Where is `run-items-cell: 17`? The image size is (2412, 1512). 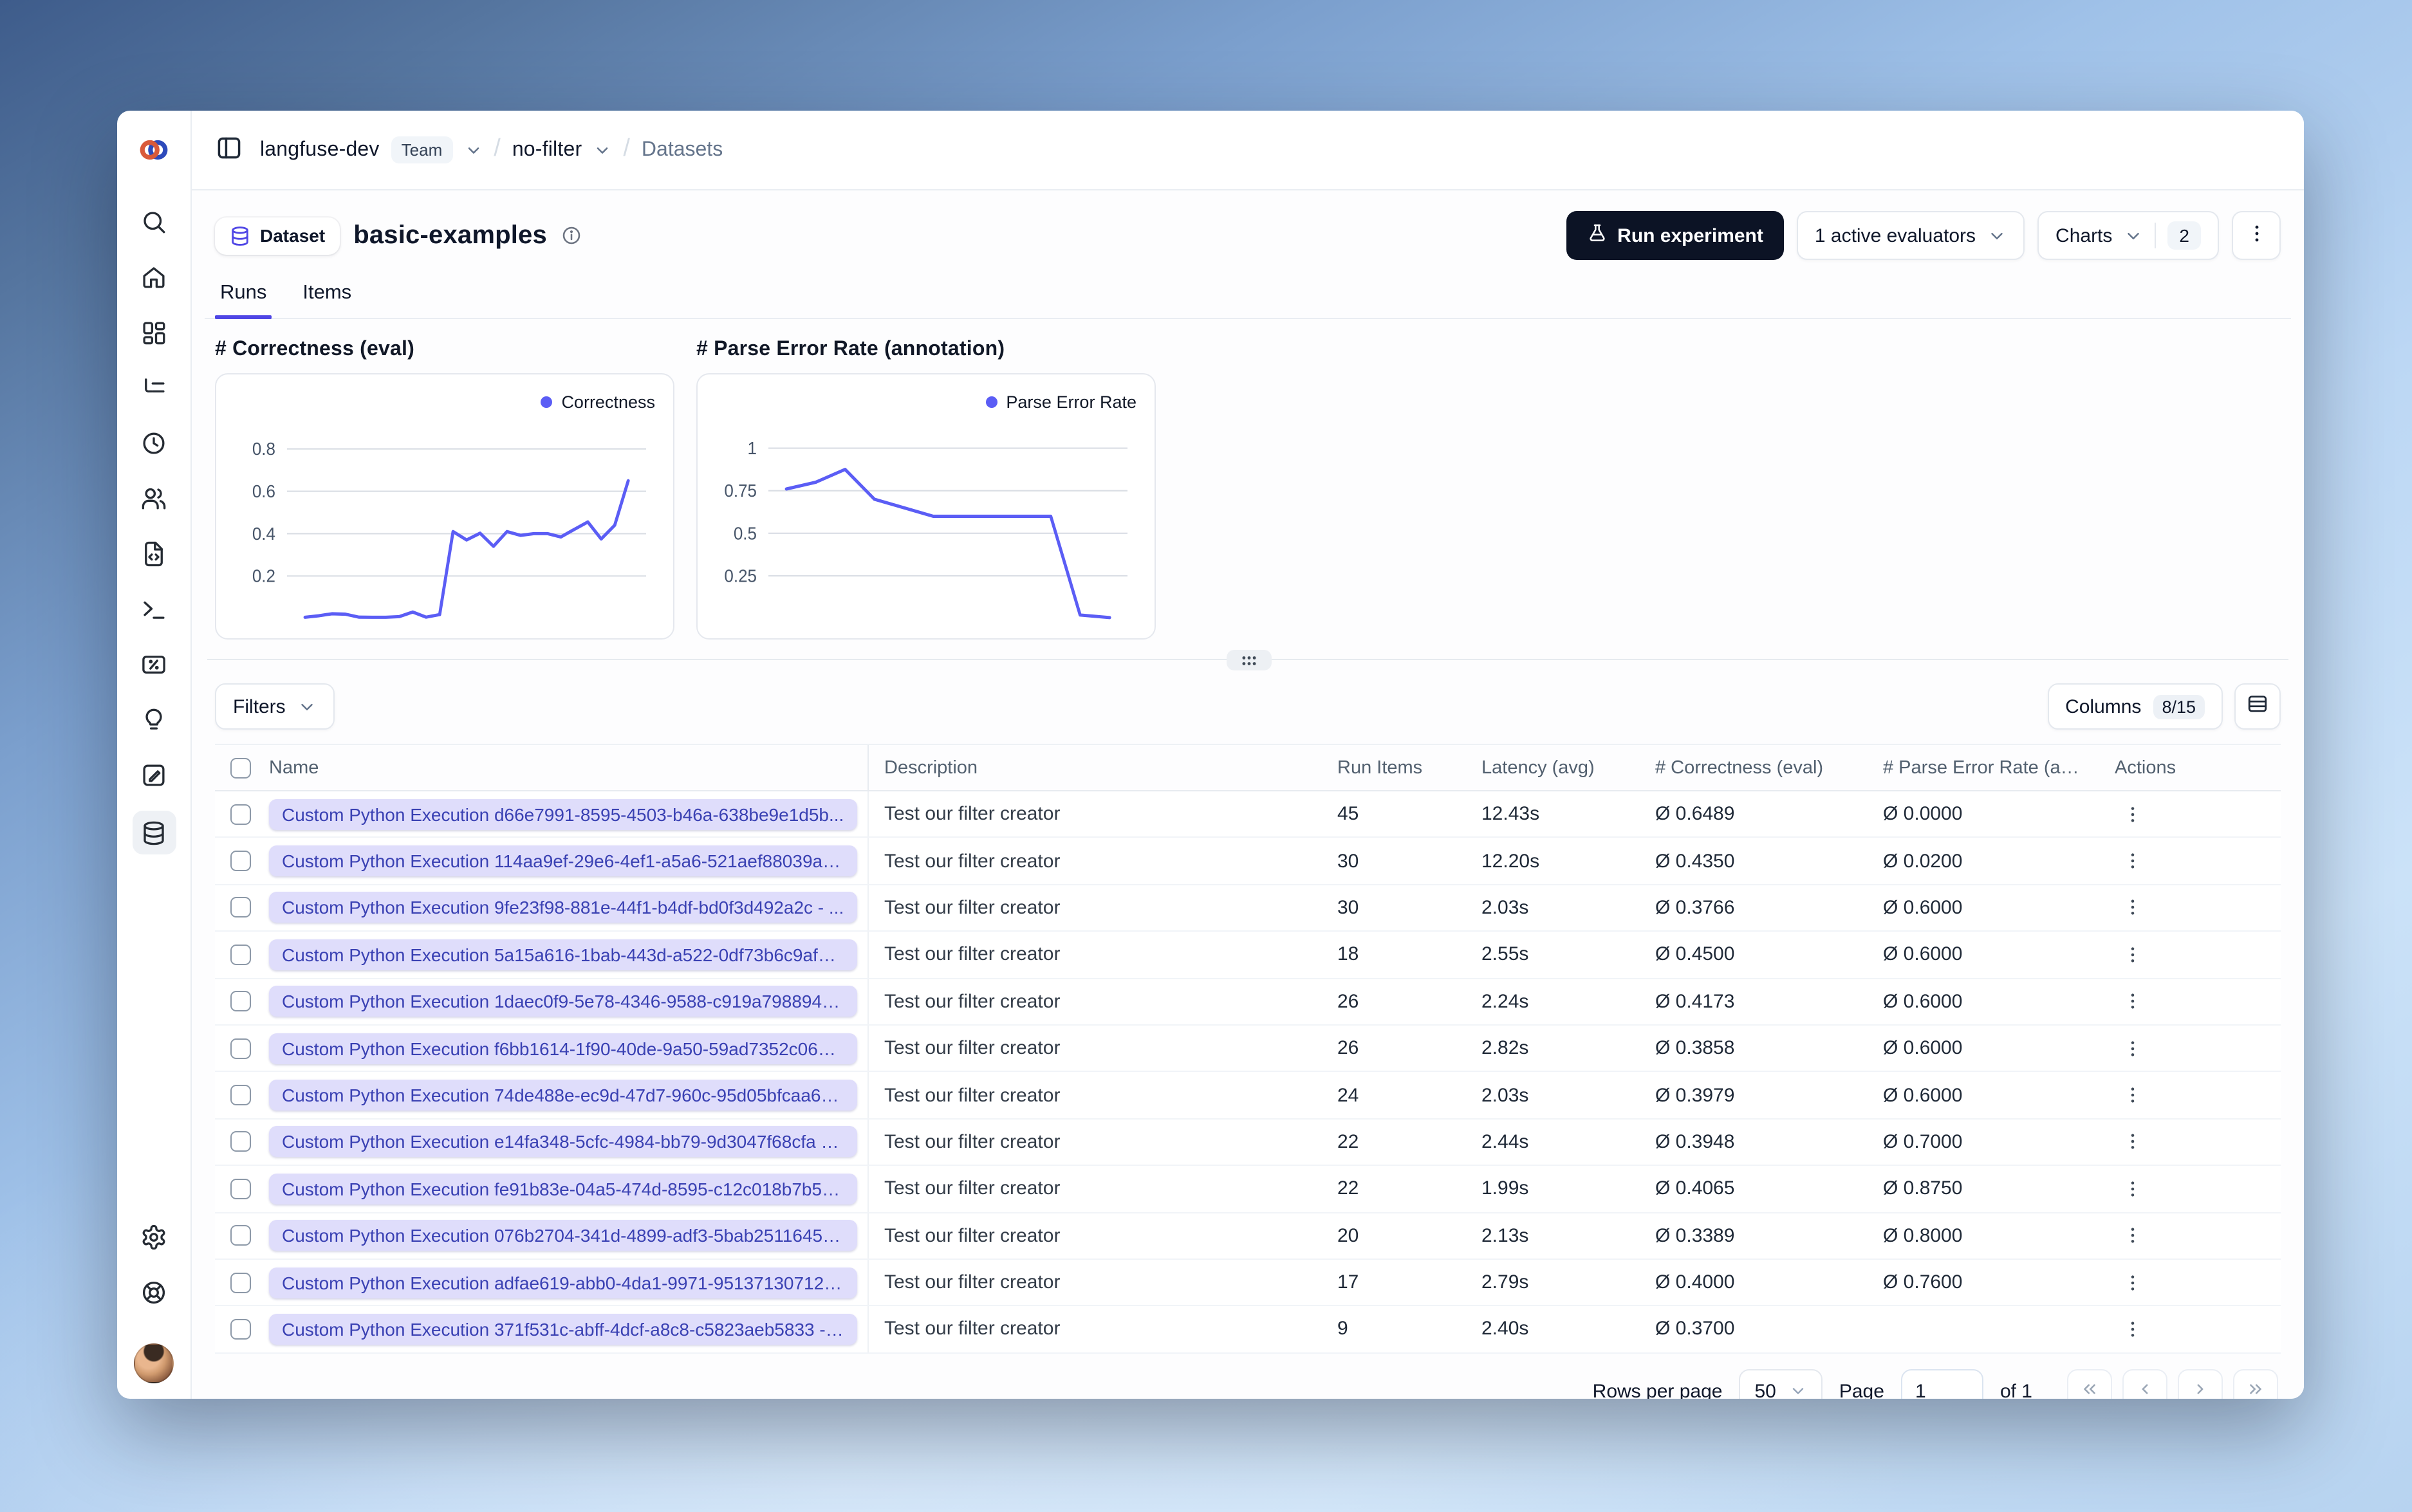 run-items-cell: 17 is located at coordinates (1348, 1282).